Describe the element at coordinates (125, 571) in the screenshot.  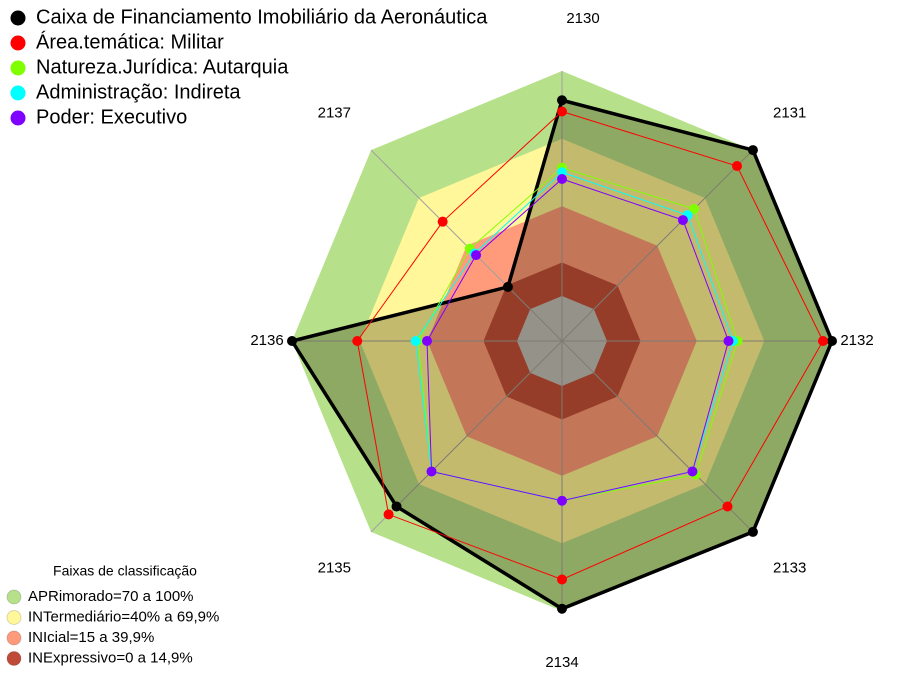
I see `bands-title: Faixas de classificação` at that location.